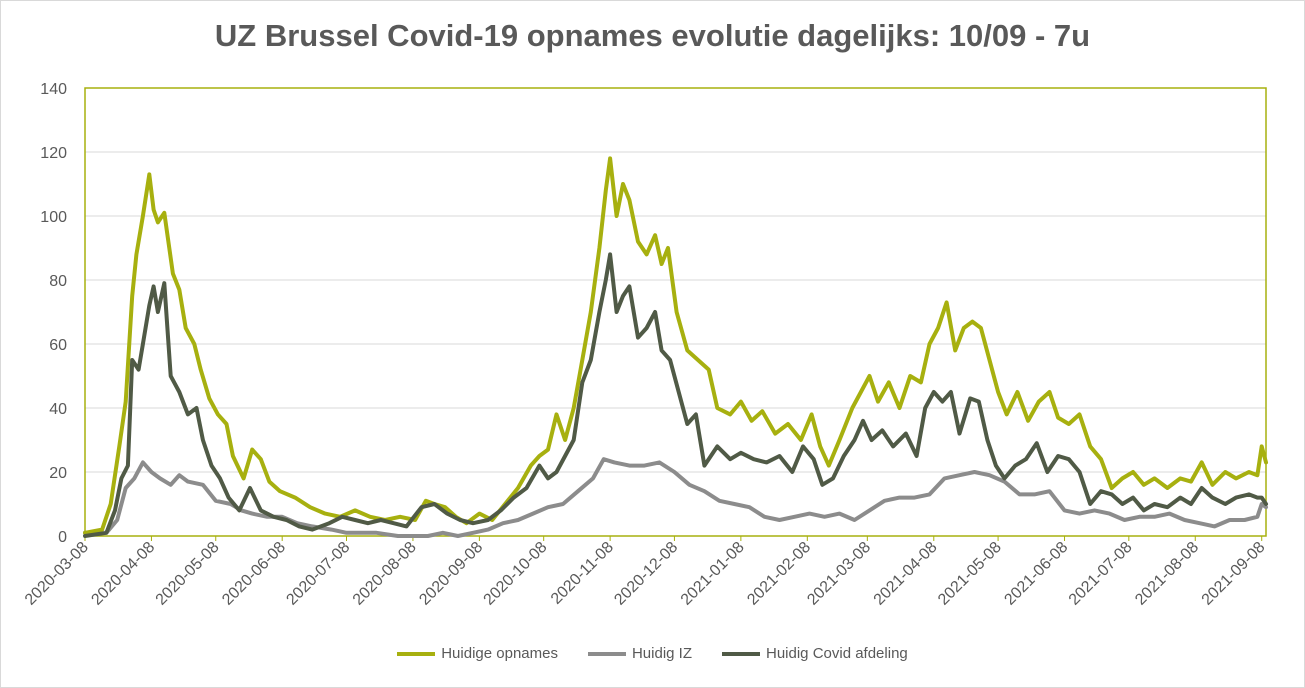 This screenshot has width=1305, height=688. What do you see at coordinates (57, 574) in the screenshot?
I see `x-tick-label: 2020-03-08` at bounding box center [57, 574].